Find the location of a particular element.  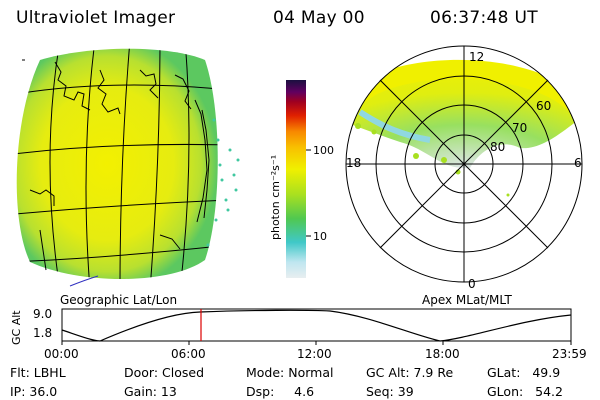

orbit-xtick-0600: 06:00 is located at coordinates (188, 354).